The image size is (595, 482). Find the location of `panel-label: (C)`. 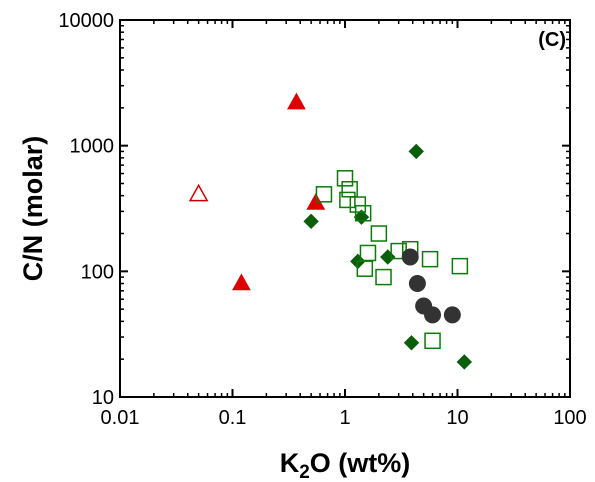

panel-label: (C) is located at coordinates (552, 40).